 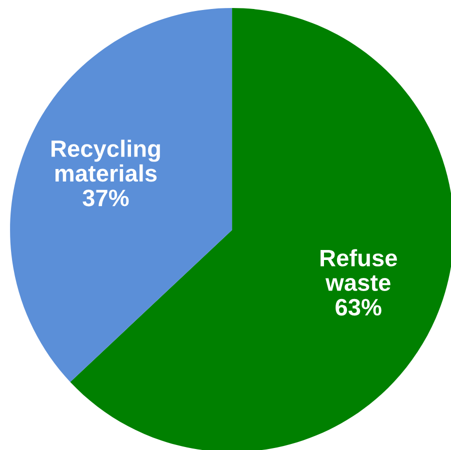 I want to click on data-label: 63%, so click(x=359, y=307).